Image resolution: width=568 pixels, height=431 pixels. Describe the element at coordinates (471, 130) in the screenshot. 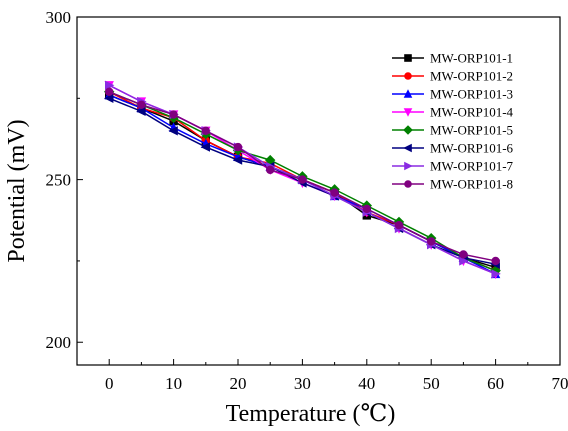

I see `legend-label: MW-ORP101-5` at that location.